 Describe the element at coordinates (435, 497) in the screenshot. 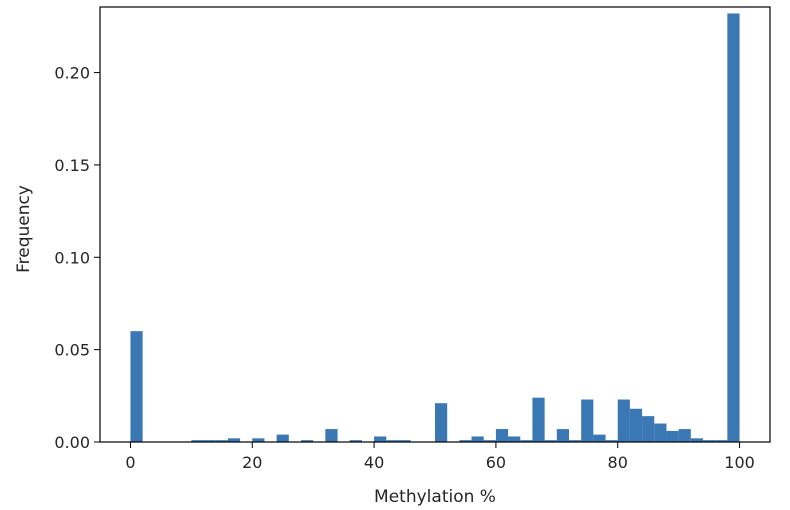

I see `x-axis-label: Methylation %` at that location.